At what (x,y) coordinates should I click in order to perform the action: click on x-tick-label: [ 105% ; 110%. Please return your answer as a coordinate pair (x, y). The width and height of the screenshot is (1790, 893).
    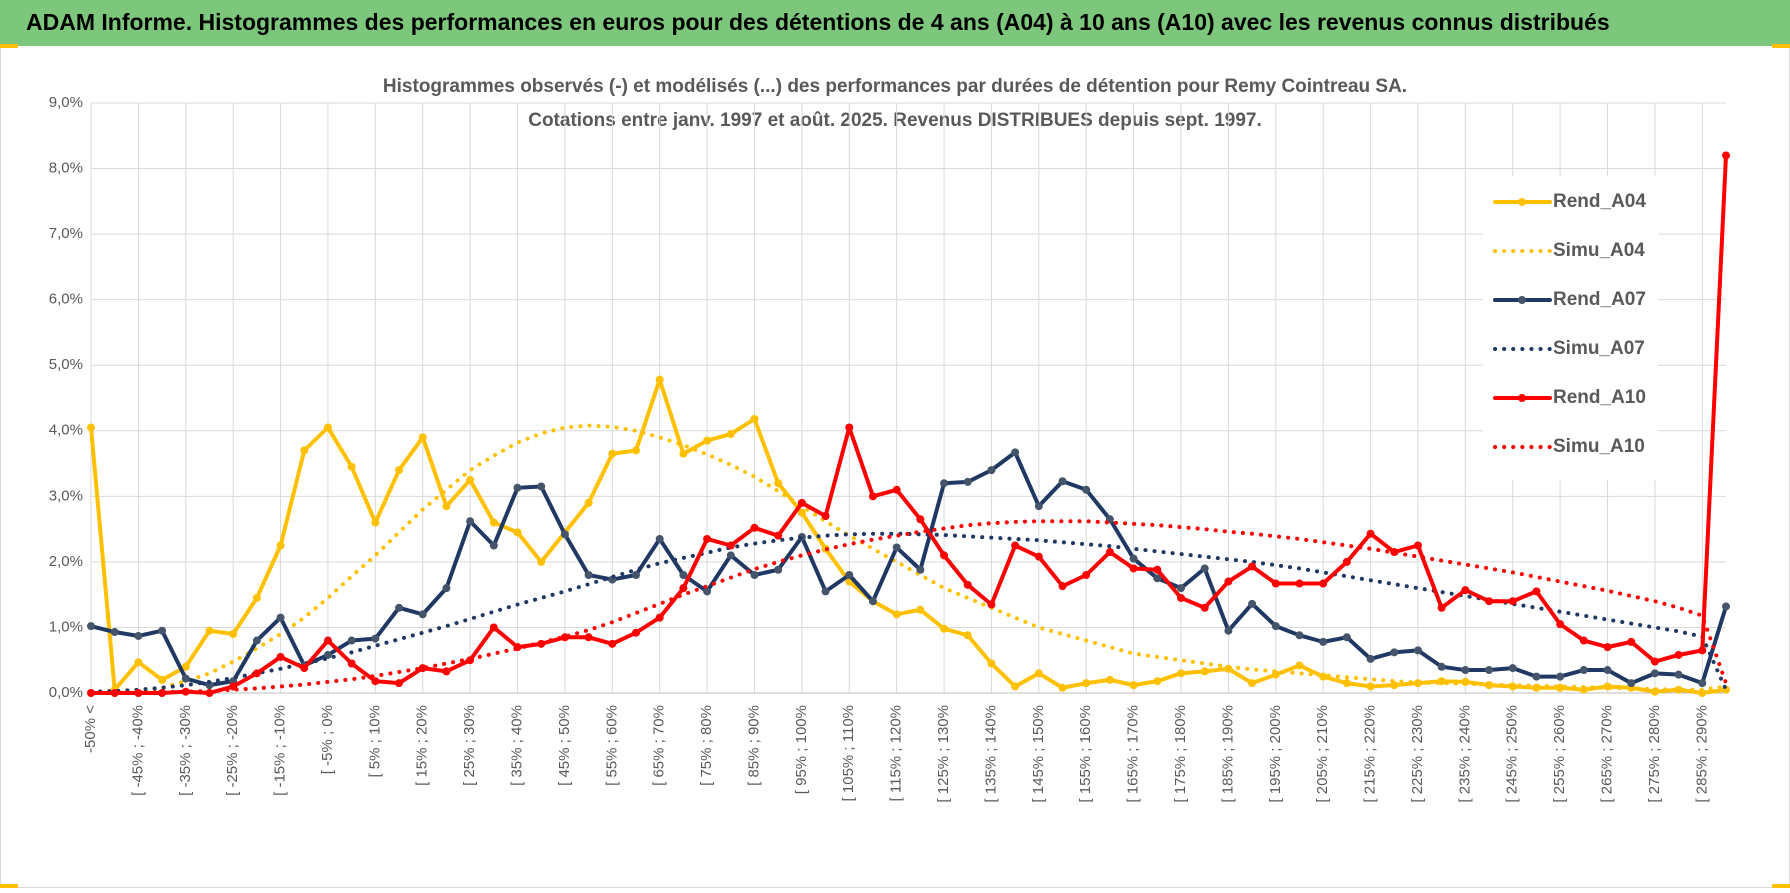
    Looking at the image, I should click on (848, 753).